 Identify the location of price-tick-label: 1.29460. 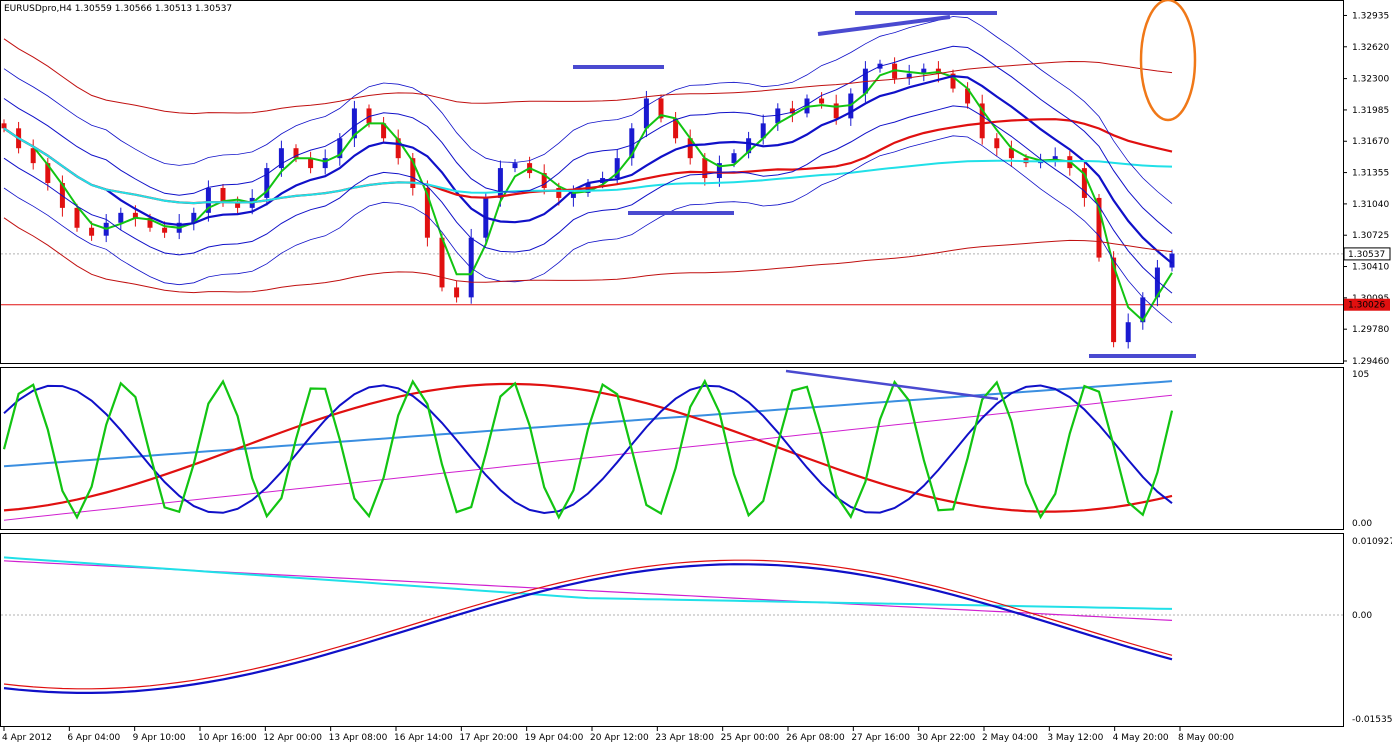
(1370, 362).